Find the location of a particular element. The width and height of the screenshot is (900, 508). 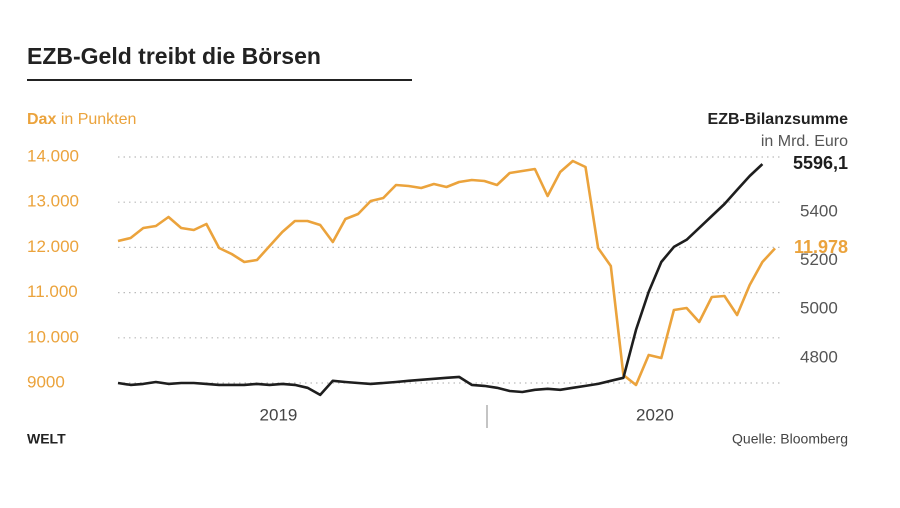

brand: WELT is located at coordinates (46, 439).